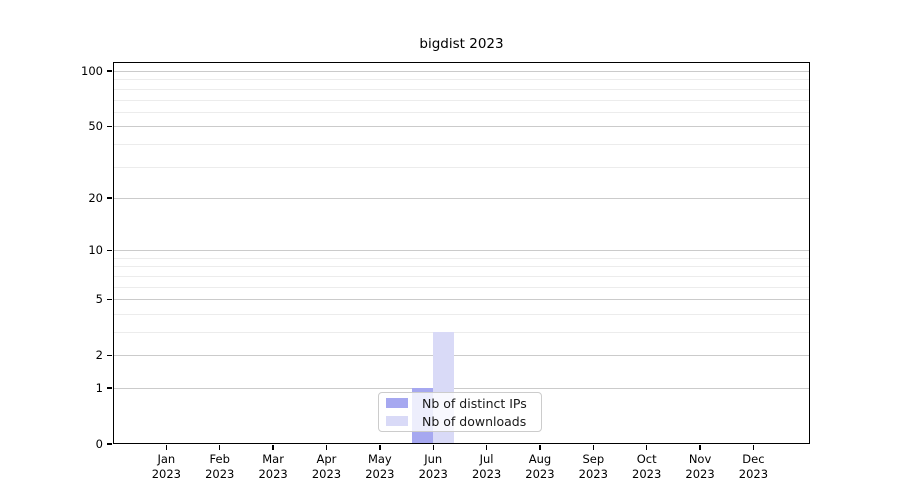 This screenshot has width=900, height=500. What do you see at coordinates (273, 466) in the screenshot?
I see `x-tick-label: Mar 2023` at bounding box center [273, 466].